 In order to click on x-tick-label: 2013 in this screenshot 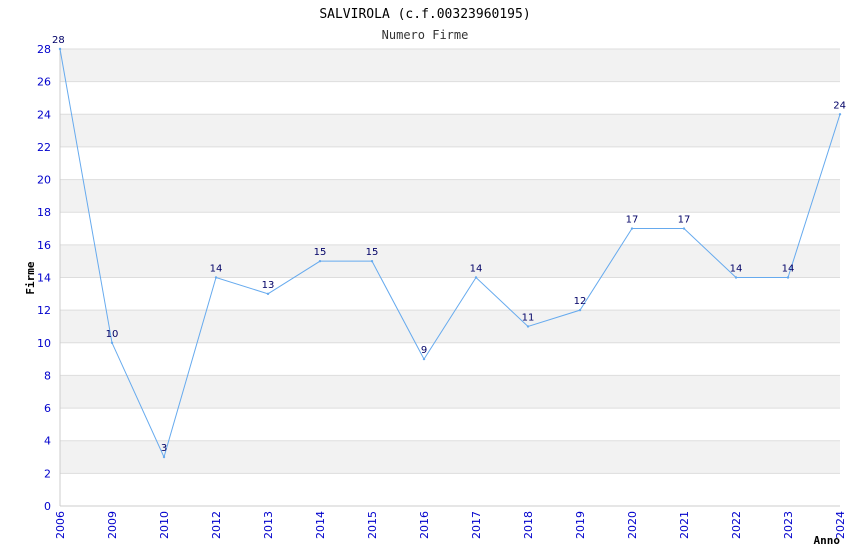, I will do `click(268, 525)`.